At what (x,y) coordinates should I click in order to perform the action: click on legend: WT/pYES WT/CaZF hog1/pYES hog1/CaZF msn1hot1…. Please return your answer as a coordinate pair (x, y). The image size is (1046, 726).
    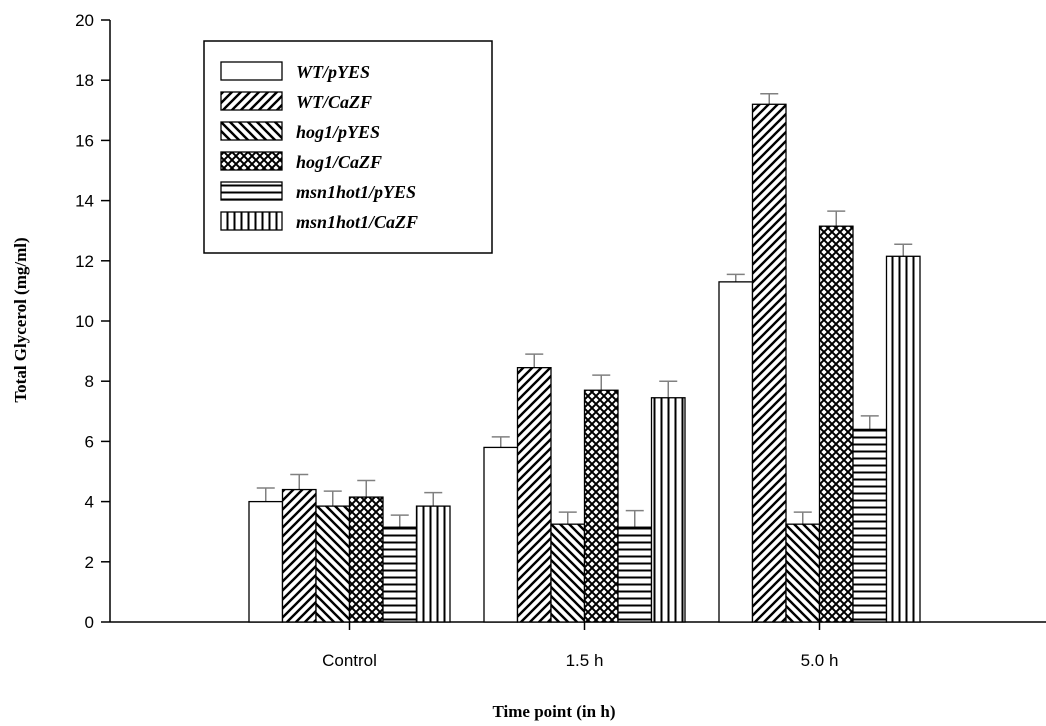
    Looking at the image, I should click on (348, 147).